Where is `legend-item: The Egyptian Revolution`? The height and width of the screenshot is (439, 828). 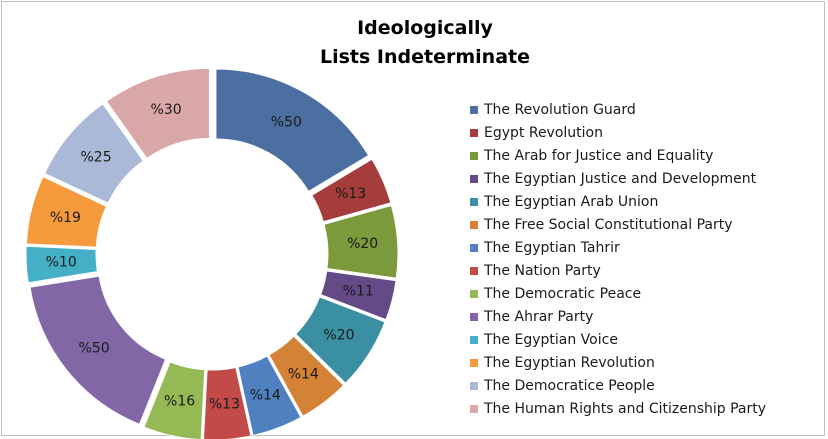
legend-item: The Egyptian Revolution is located at coordinates (618, 362).